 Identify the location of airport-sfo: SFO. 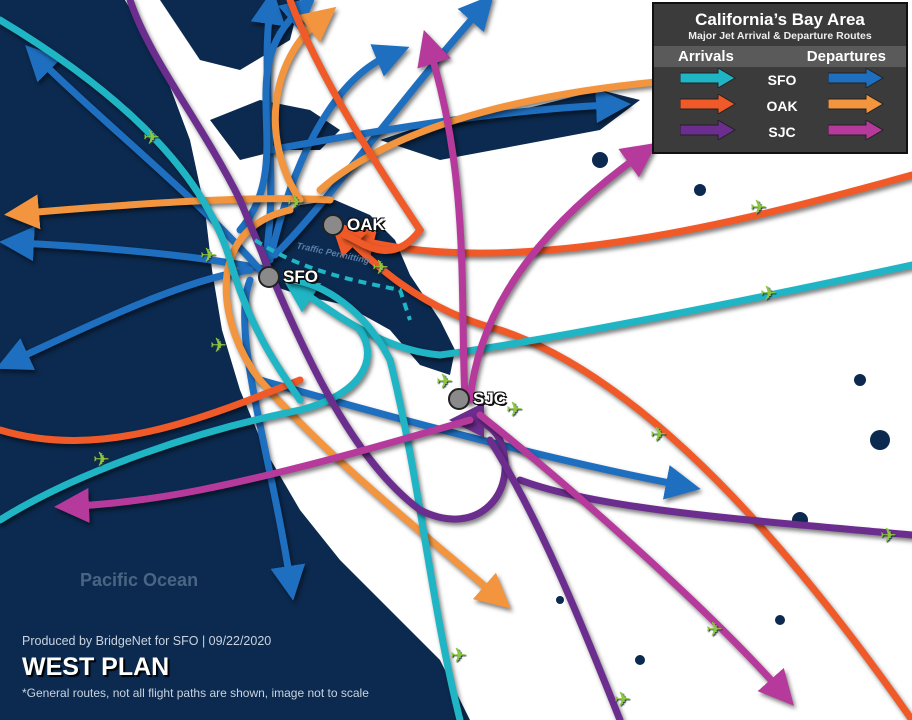
(288, 277).